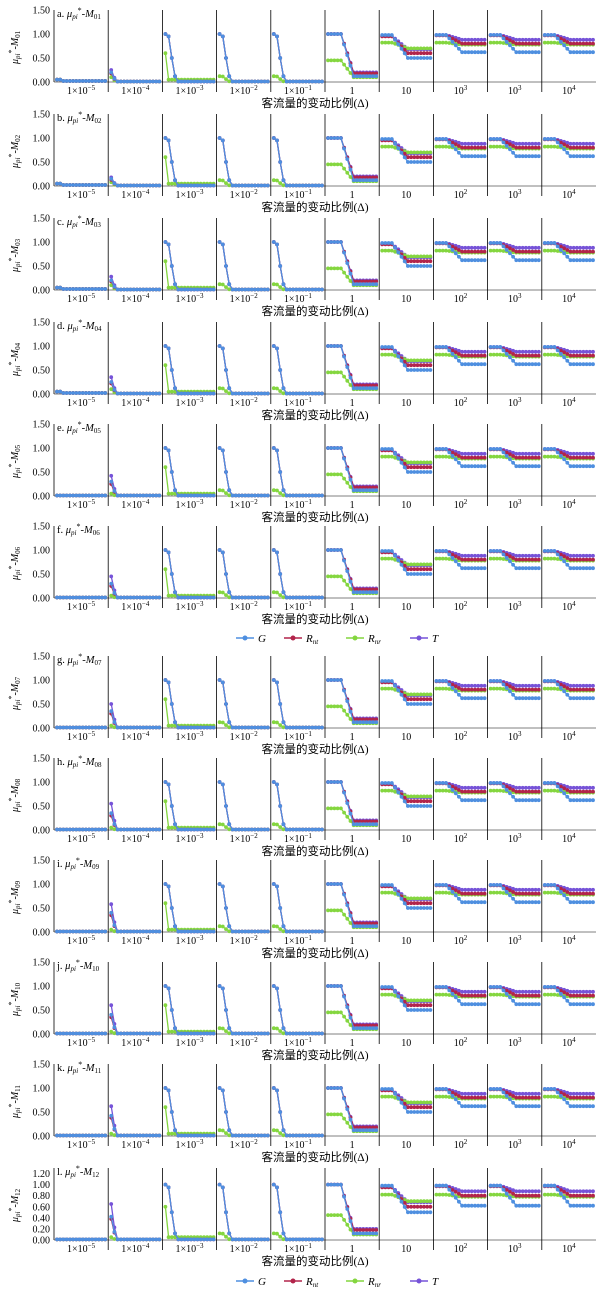 The image size is (614, 1300). What do you see at coordinates (352, 403) in the screenshot?
I see `x-tick-label: 1` at bounding box center [352, 403].